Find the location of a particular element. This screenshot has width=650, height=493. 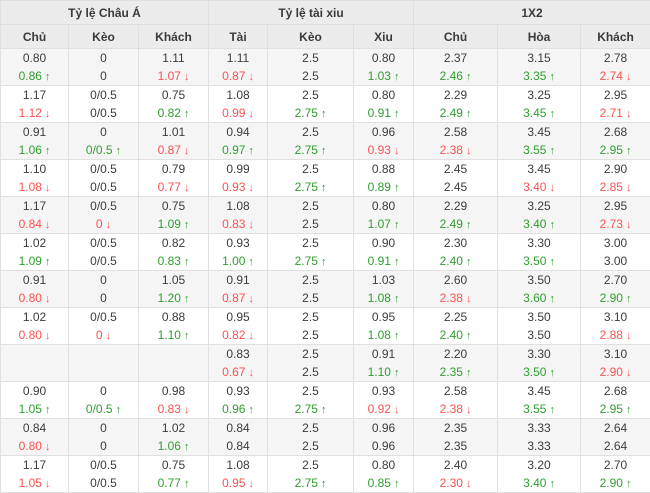

opening-odds-value: 2.20 is located at coordinates (455, 354).